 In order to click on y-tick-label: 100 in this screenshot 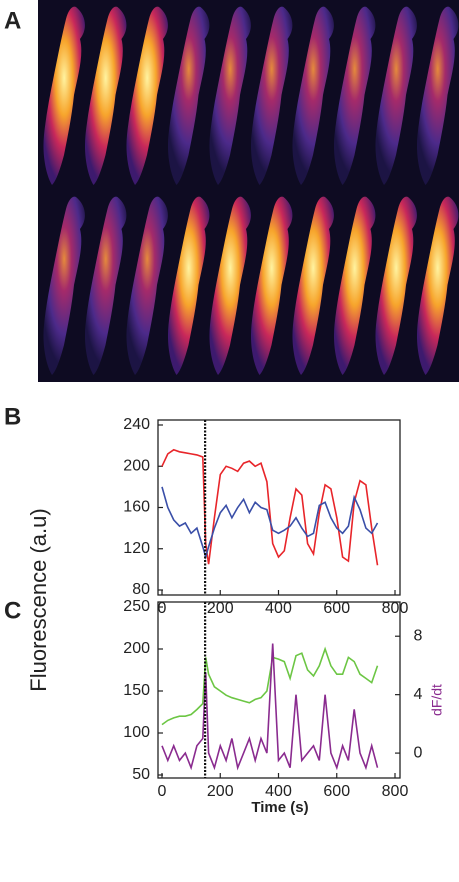, I will do `click(136, 732)`.